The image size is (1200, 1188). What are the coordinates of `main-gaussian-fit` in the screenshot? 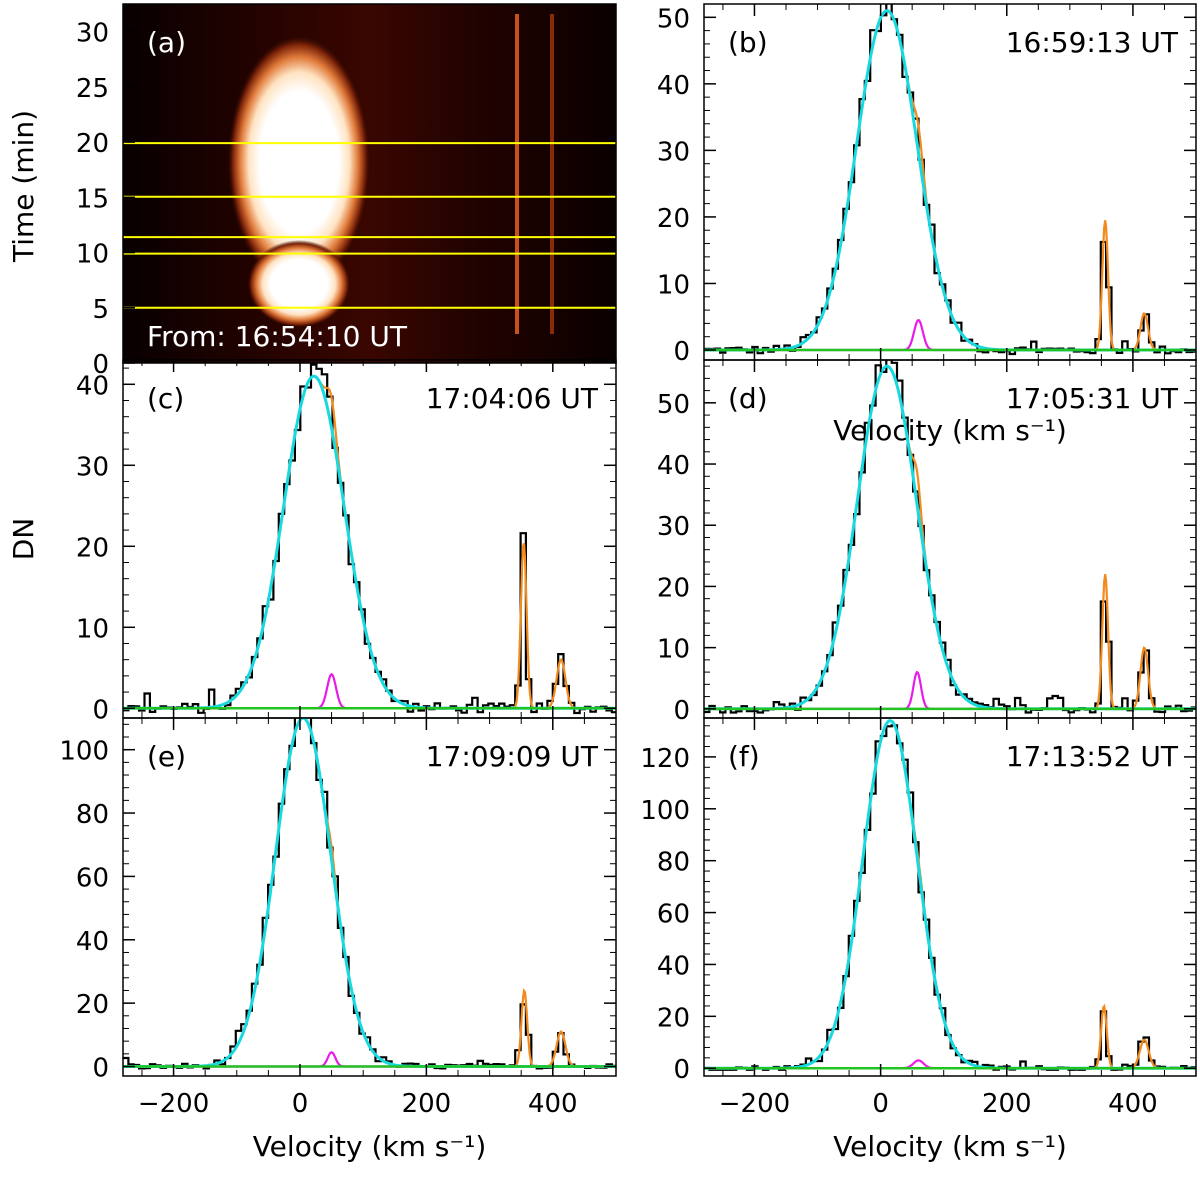 It's located at (950, 180).